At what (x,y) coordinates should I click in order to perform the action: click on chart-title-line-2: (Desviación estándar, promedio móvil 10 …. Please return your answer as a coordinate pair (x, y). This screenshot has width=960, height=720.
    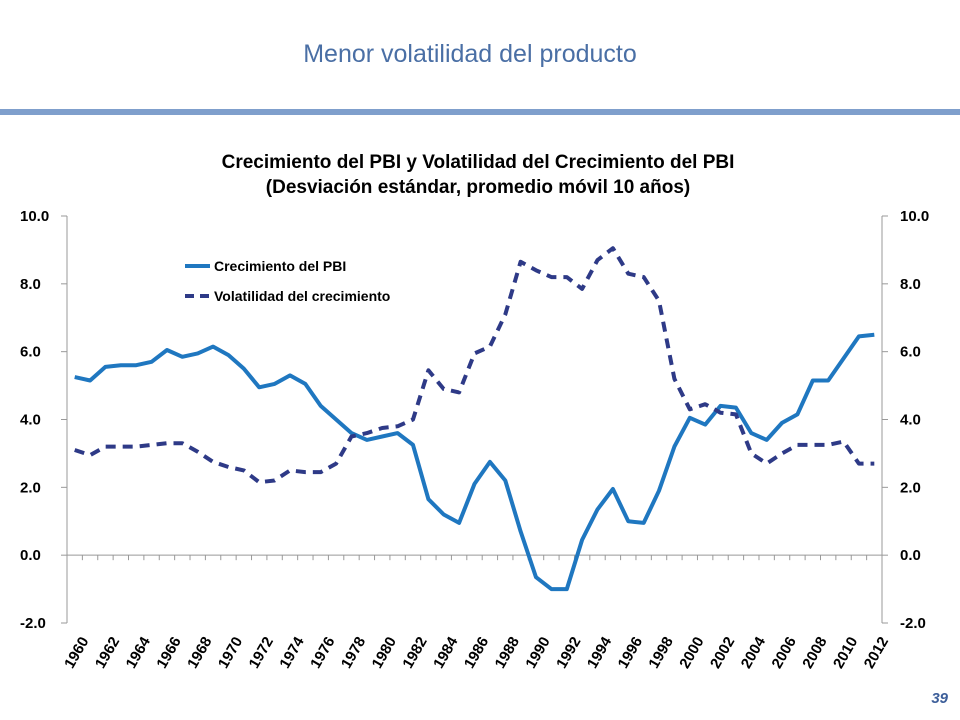
    Looking at the image, I should click on (478, 187).